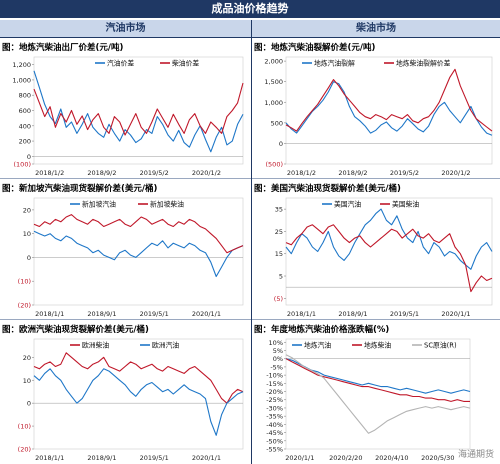 This screenshot has height=464, width=500. Describe the element at coordinates (274, 417) in the screenshot. I see `y-tick-label: -35%` at that location.